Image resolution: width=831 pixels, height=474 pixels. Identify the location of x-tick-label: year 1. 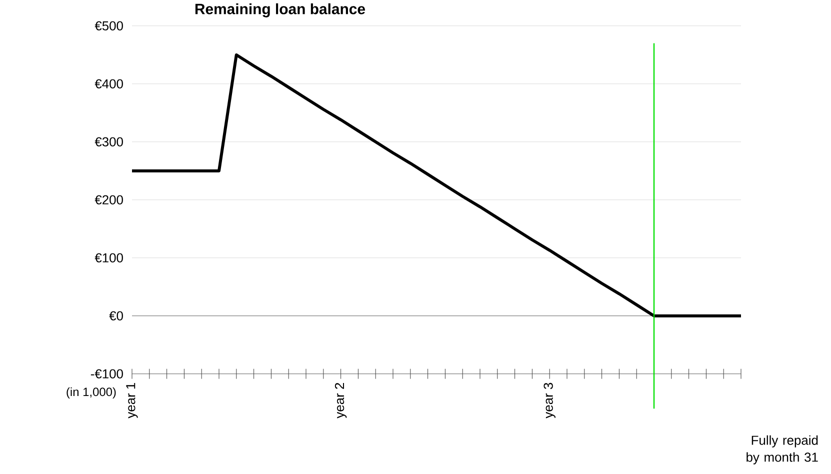
(132, 400).